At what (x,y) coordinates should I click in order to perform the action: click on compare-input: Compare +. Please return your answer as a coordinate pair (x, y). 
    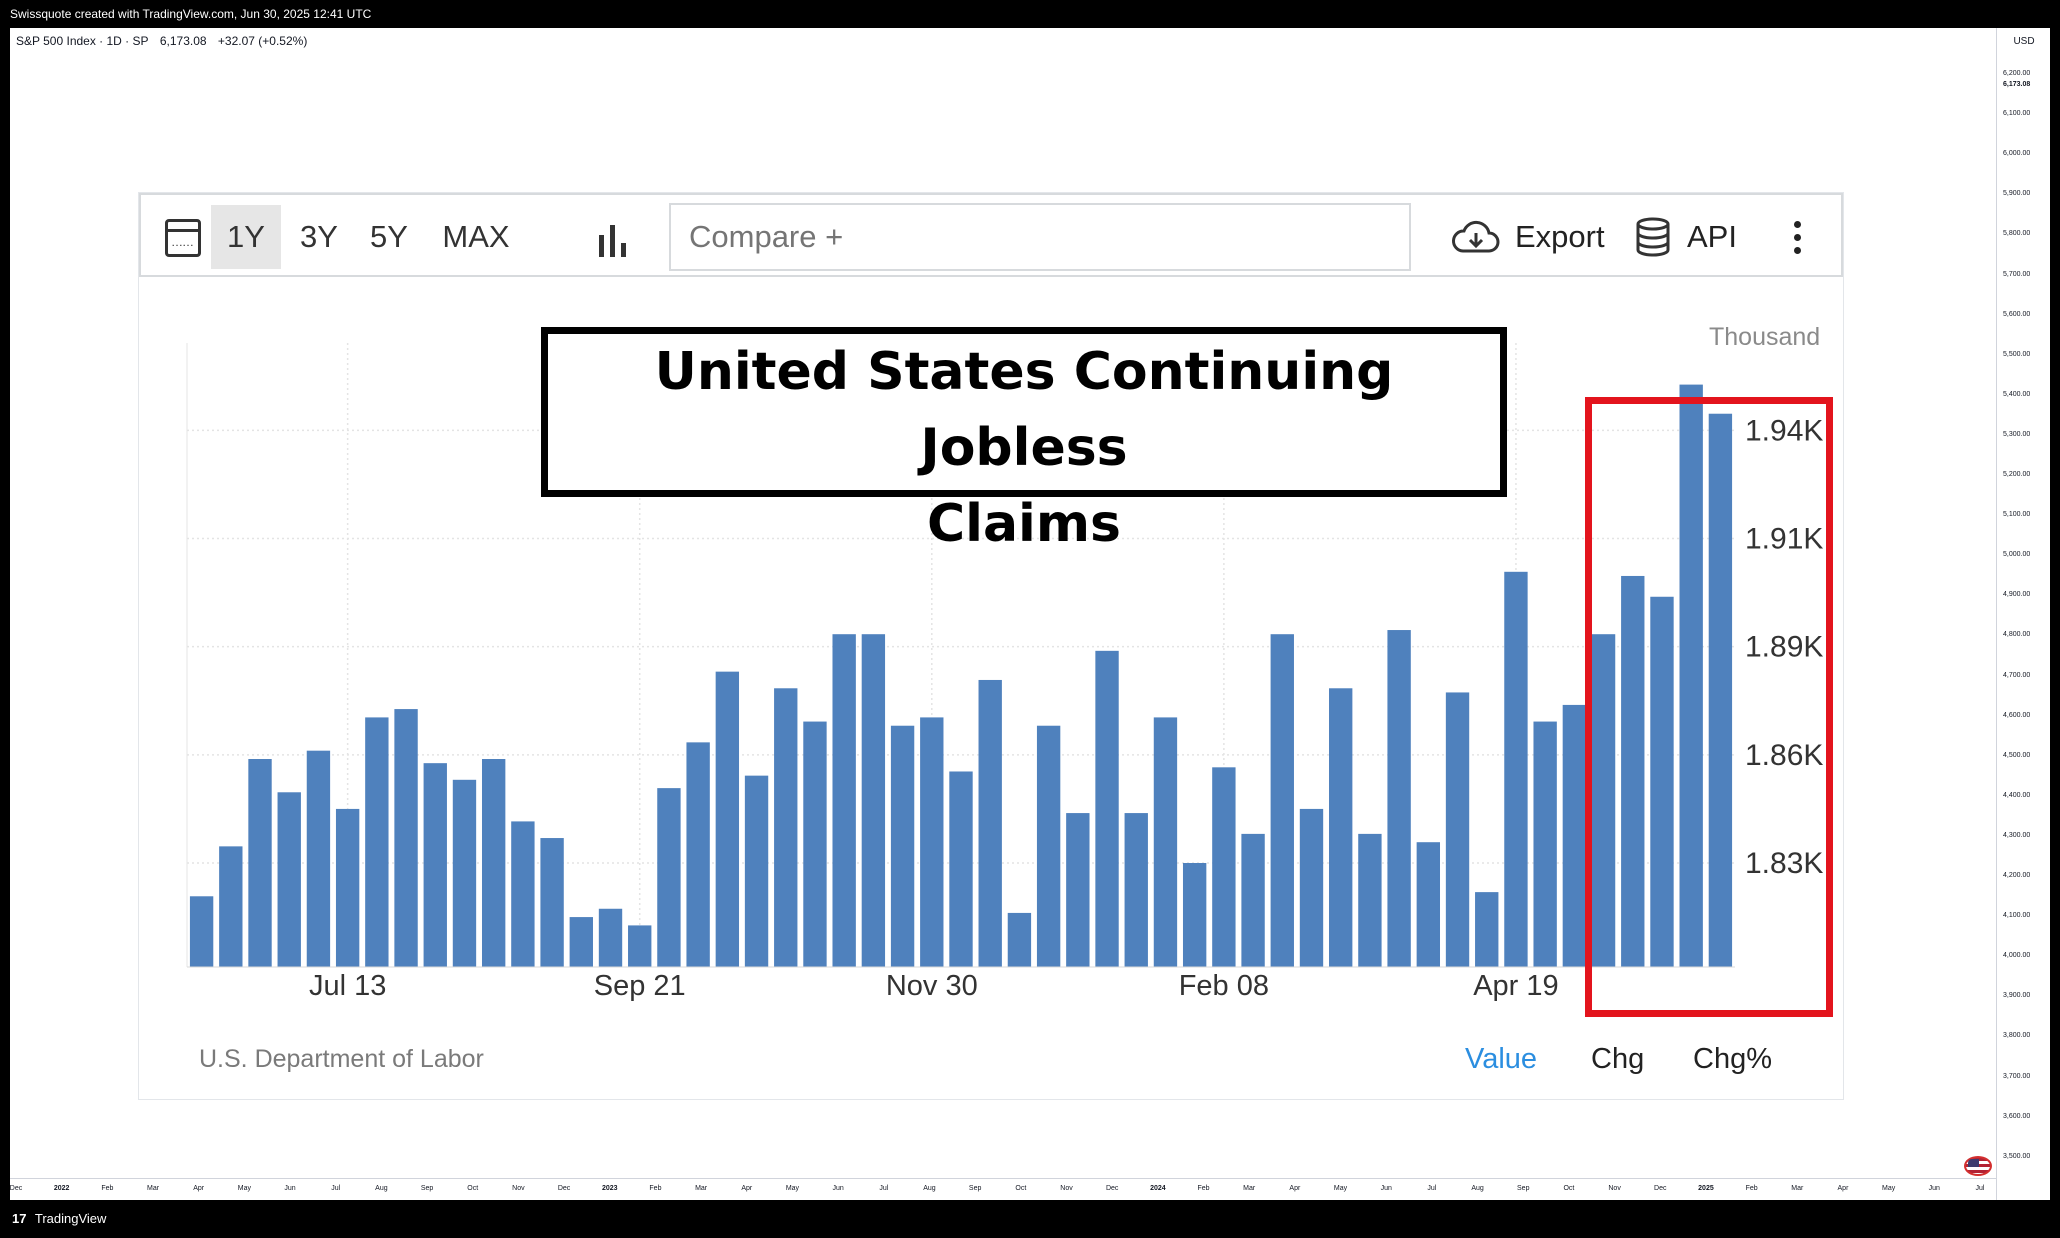
    Looking at the image, I should click on (1040, 237).